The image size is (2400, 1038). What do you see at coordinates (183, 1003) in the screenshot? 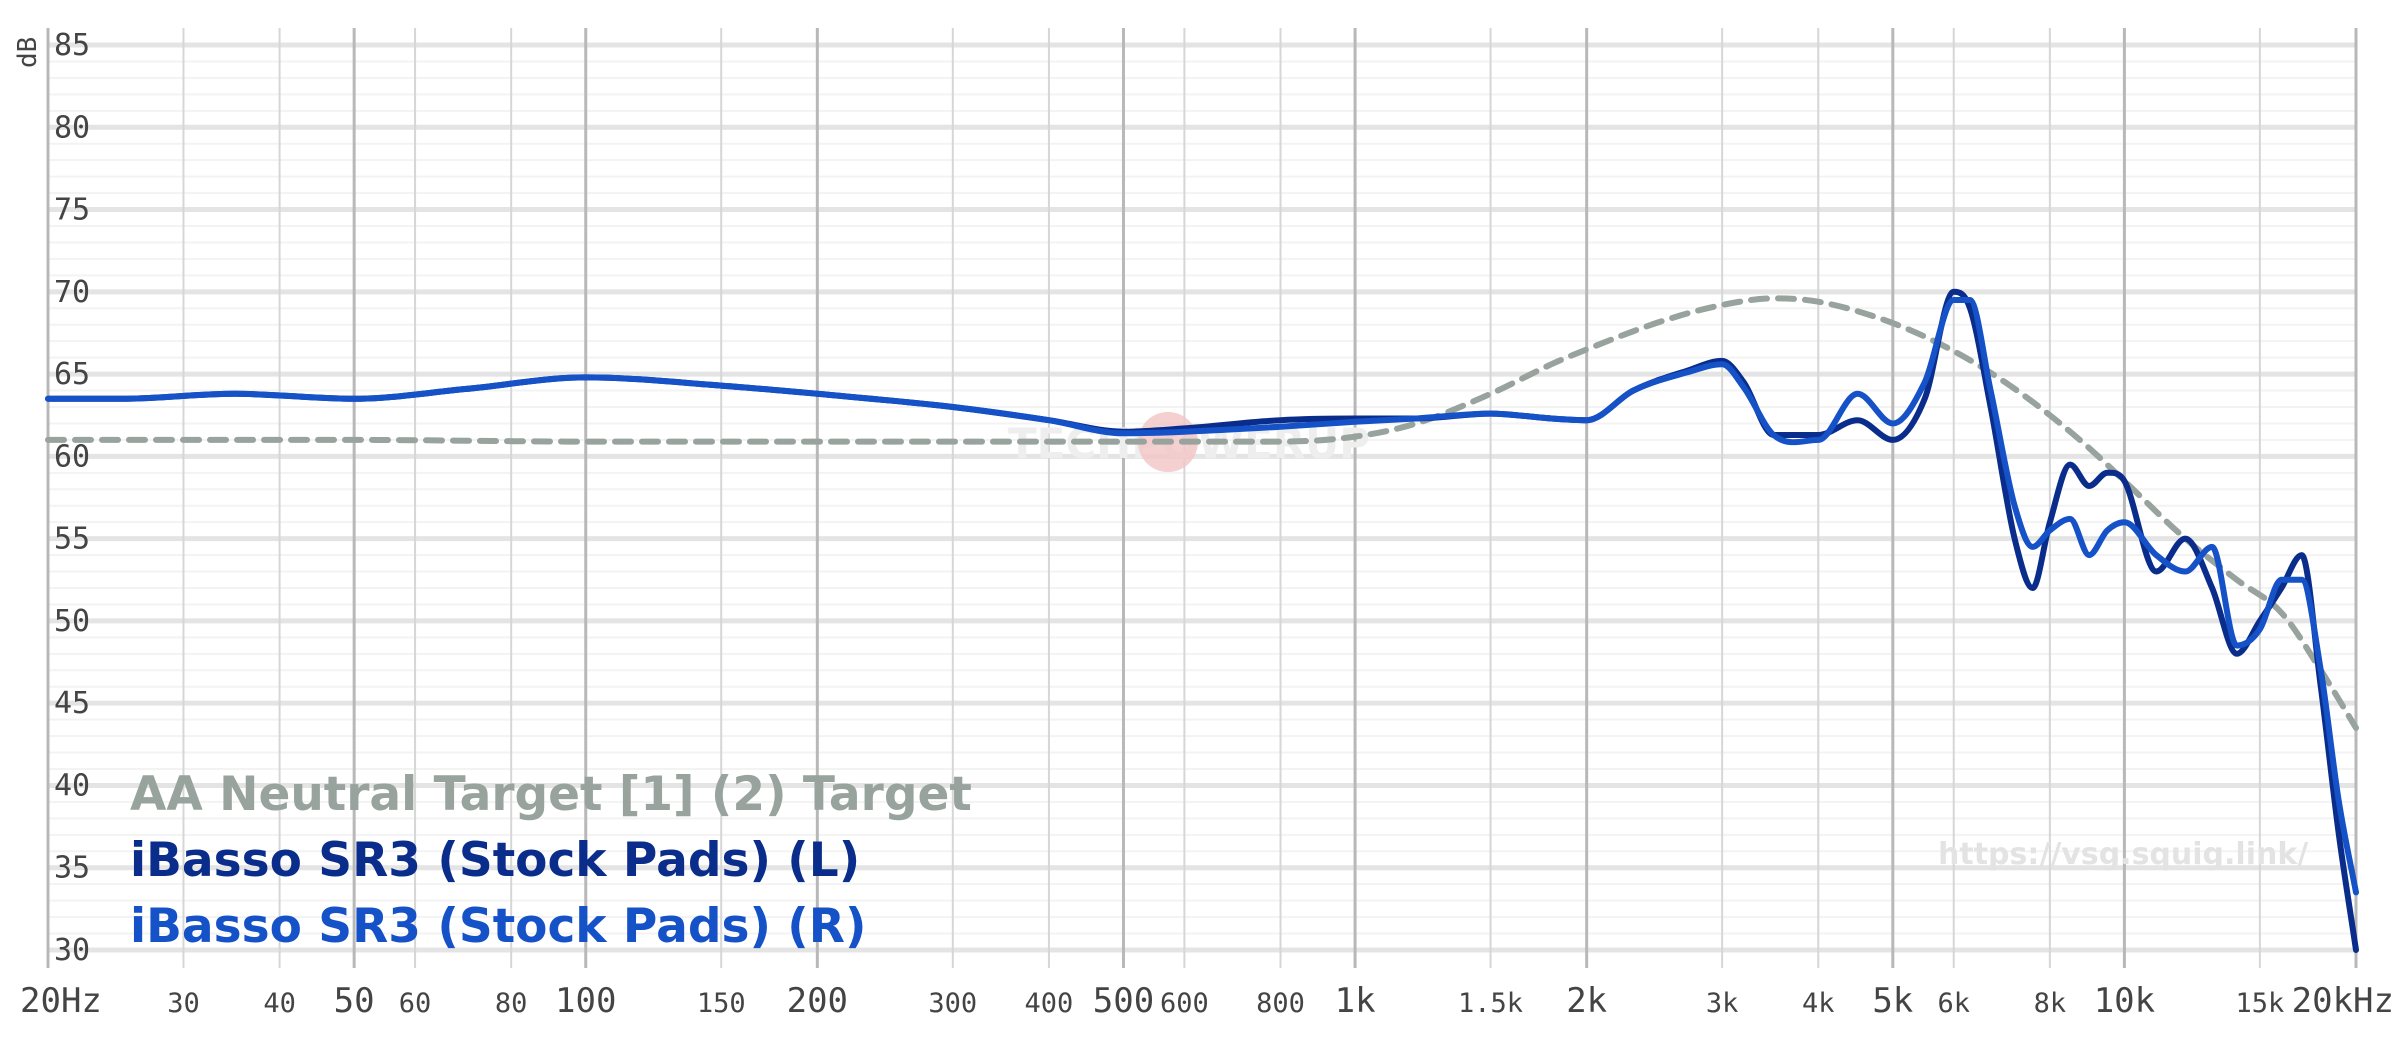
I see `x-tick-label: 30` at bounding box center [183, 1003].